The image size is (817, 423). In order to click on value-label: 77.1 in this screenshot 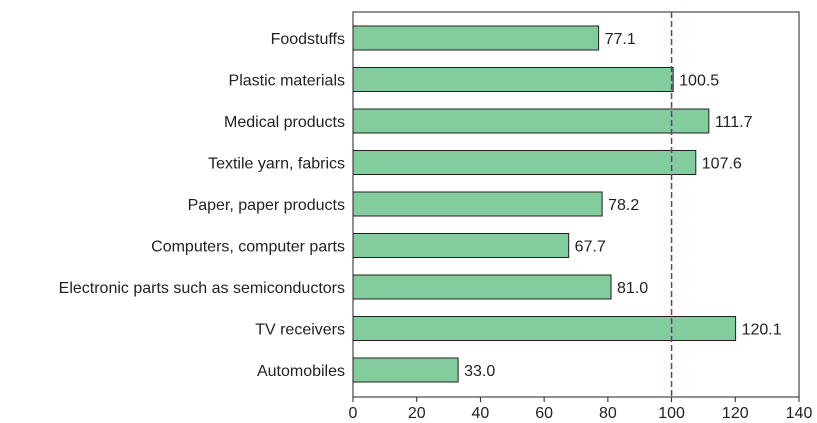, I will do `click(620, 39)`.